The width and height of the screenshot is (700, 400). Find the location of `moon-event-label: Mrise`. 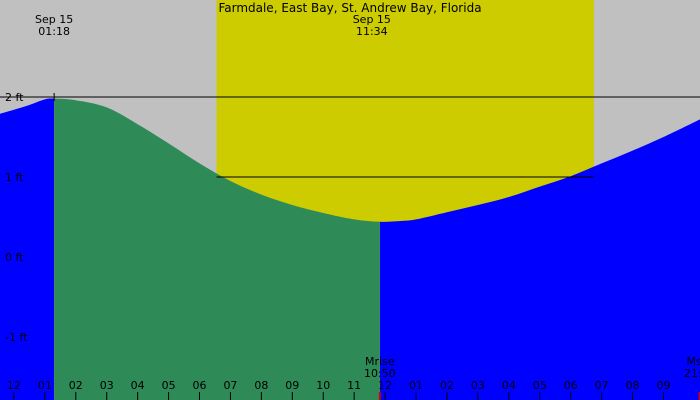

moon-event-label: Mrise is located at coordinates (380, 361).